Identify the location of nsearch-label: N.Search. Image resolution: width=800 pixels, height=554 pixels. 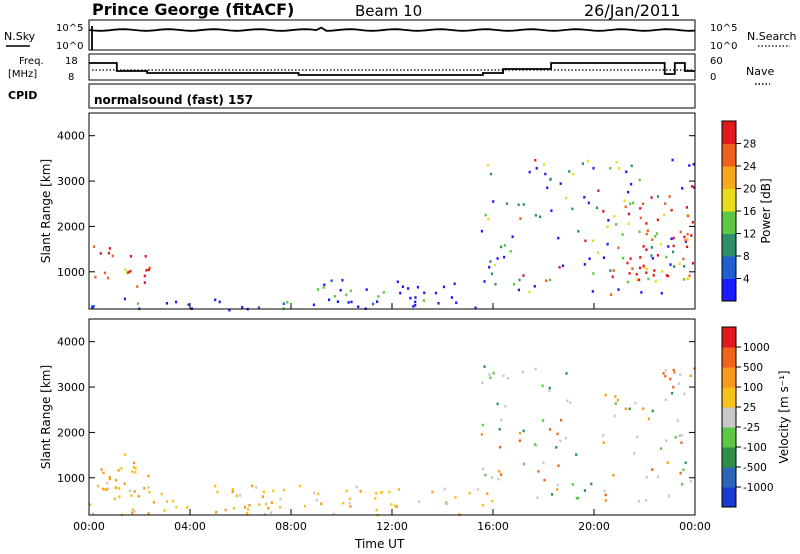
(772, 36).